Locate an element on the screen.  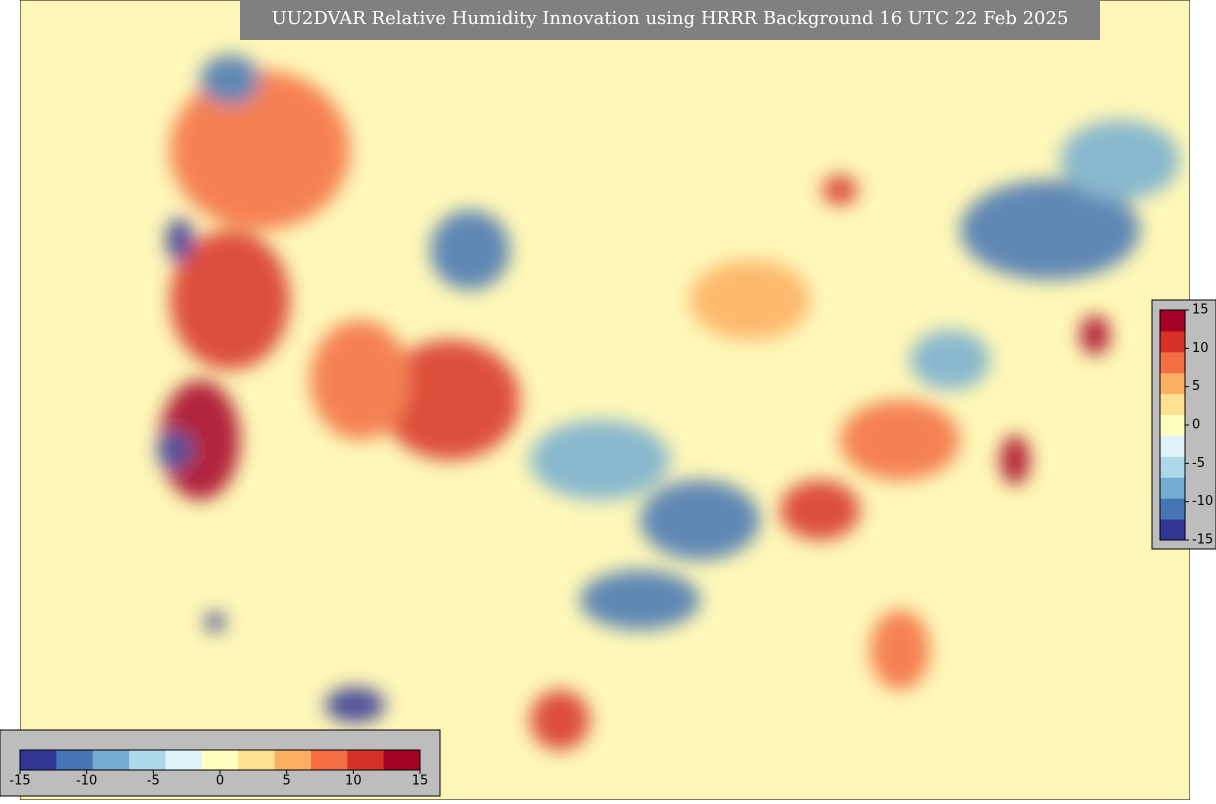
title-box is located at coordinates (670, 20).